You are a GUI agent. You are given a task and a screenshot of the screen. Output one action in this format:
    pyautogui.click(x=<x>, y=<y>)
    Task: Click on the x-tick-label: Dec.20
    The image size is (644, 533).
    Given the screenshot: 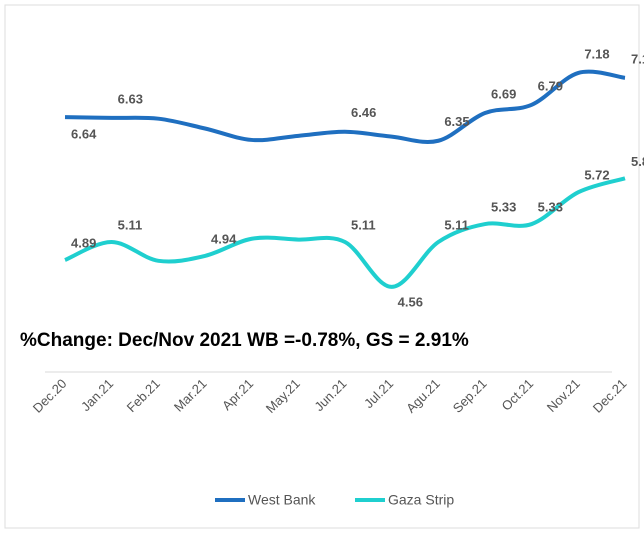 What is the action you would take?
    pyautogui.click(x=50, y=396)
    